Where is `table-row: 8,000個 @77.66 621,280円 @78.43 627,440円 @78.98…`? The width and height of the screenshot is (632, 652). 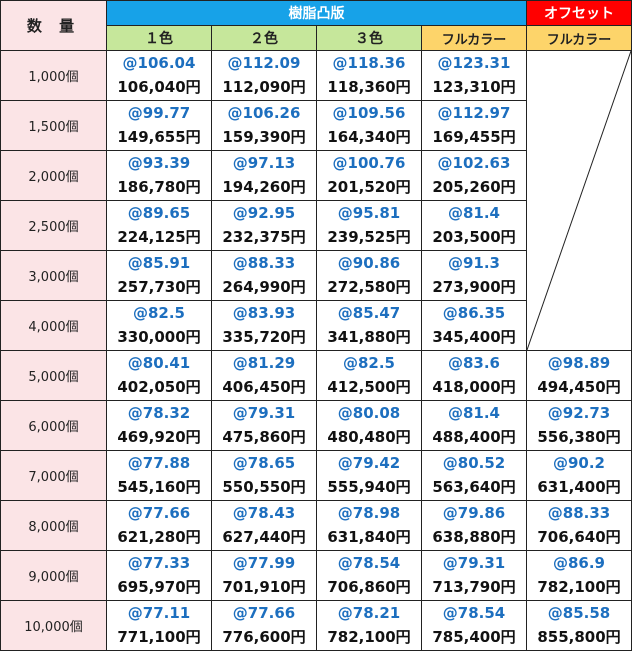 table-row: 8,000個 @77.66 621,280円 @78.43 627,440円 @78.98… is located at coordinates (316, 525).